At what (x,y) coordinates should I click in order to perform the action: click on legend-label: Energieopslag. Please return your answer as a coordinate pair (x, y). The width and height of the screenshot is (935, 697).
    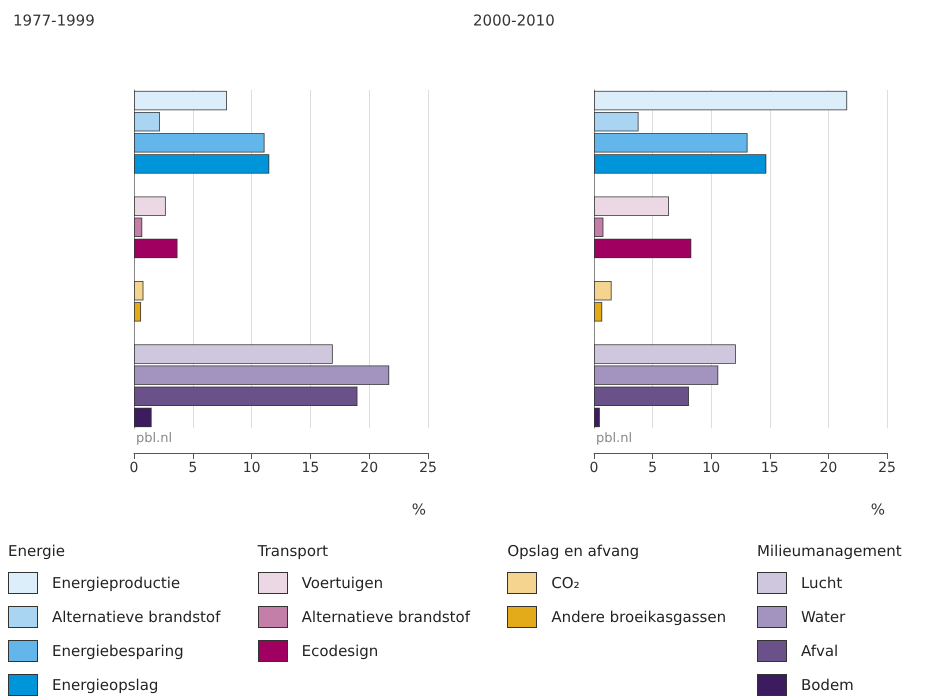
    Looking at the image, I should click on (105, 685).